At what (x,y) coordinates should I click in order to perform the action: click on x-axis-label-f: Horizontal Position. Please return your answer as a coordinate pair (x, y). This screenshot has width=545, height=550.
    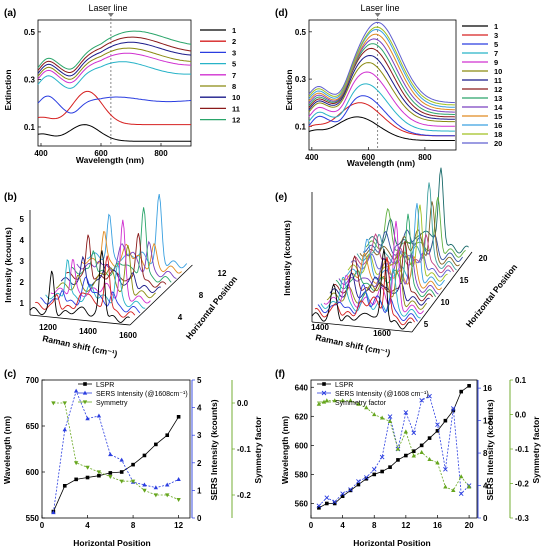
    Looking at the image, I should click on (391, 543).